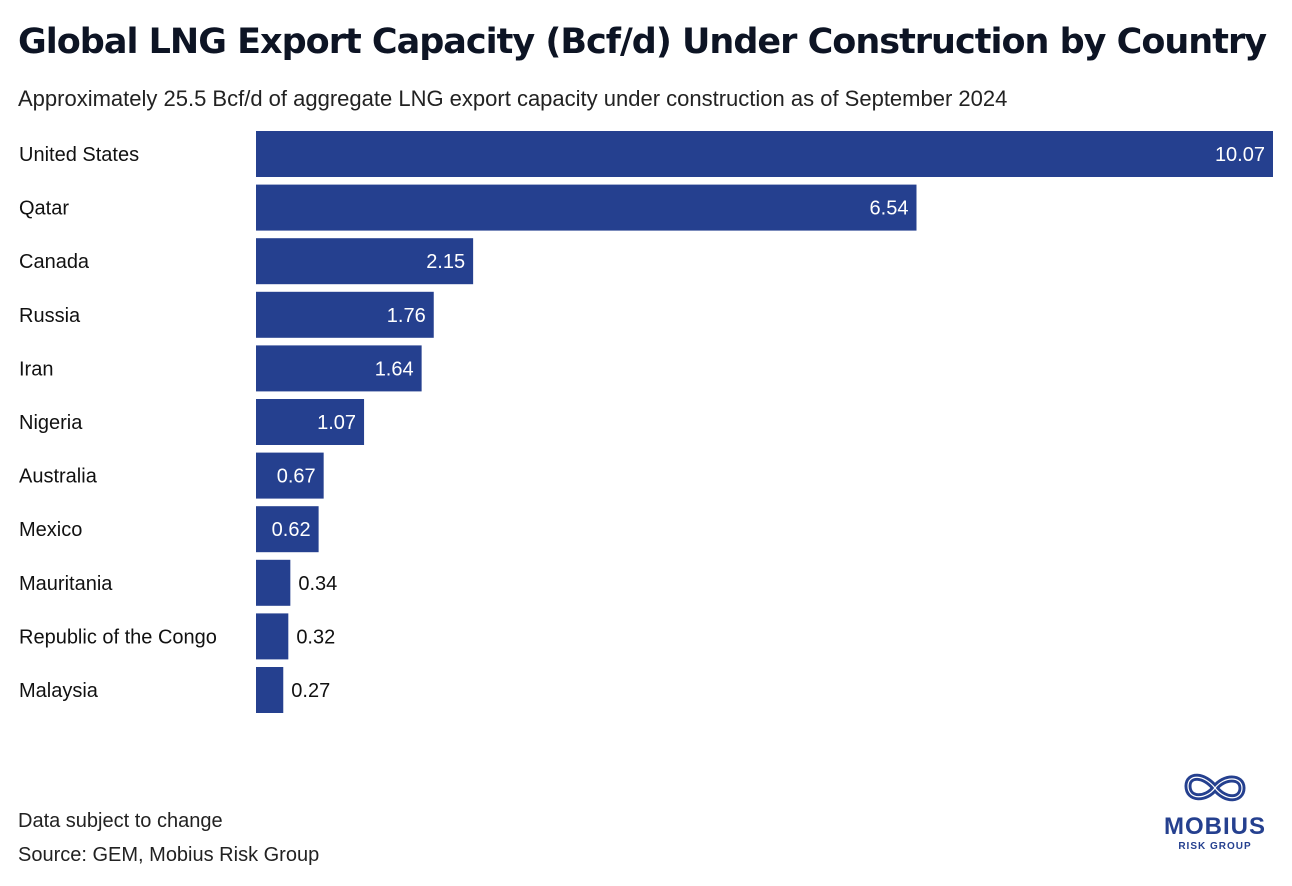 The width and height of the screenshot is (1292, 886). What do you see at coordinates (66, 584) in the screenshot?
I see `category-label: Mauritania` at bounding box center [66, 584].